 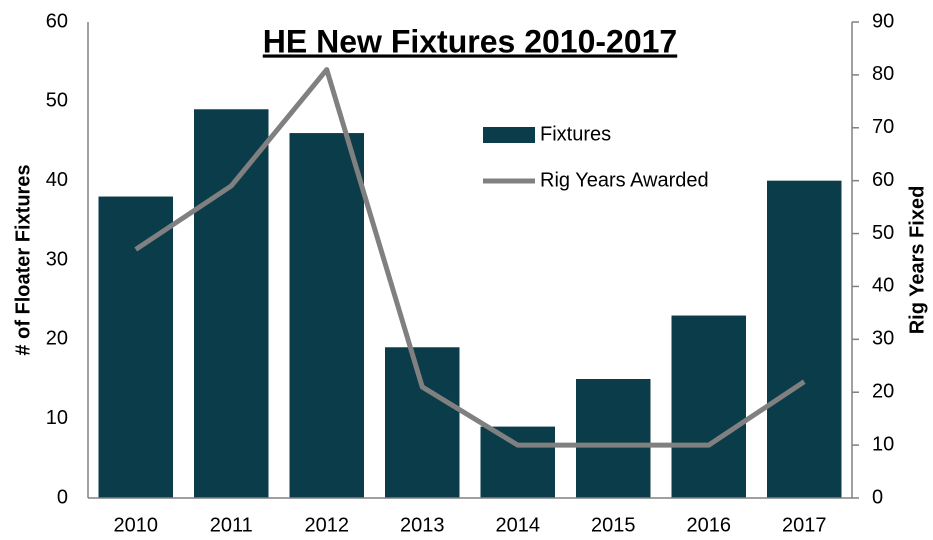 I want to click on y2-tick-label: 30, so click(x=883, y=339).